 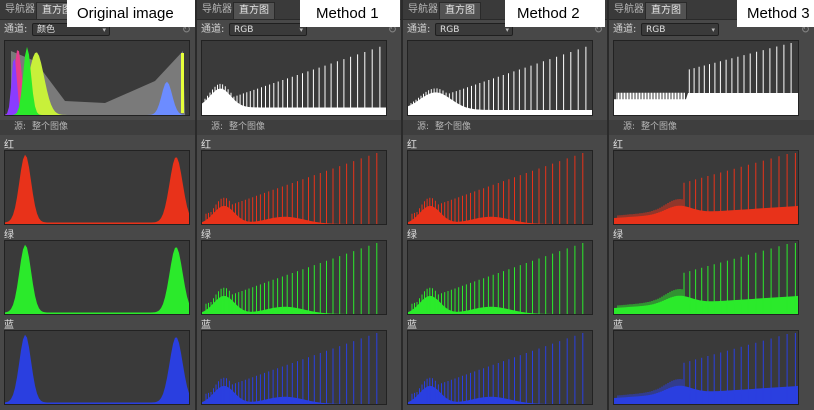 I want to click on caption-method1: Method 1, so click(x=350, y=13).